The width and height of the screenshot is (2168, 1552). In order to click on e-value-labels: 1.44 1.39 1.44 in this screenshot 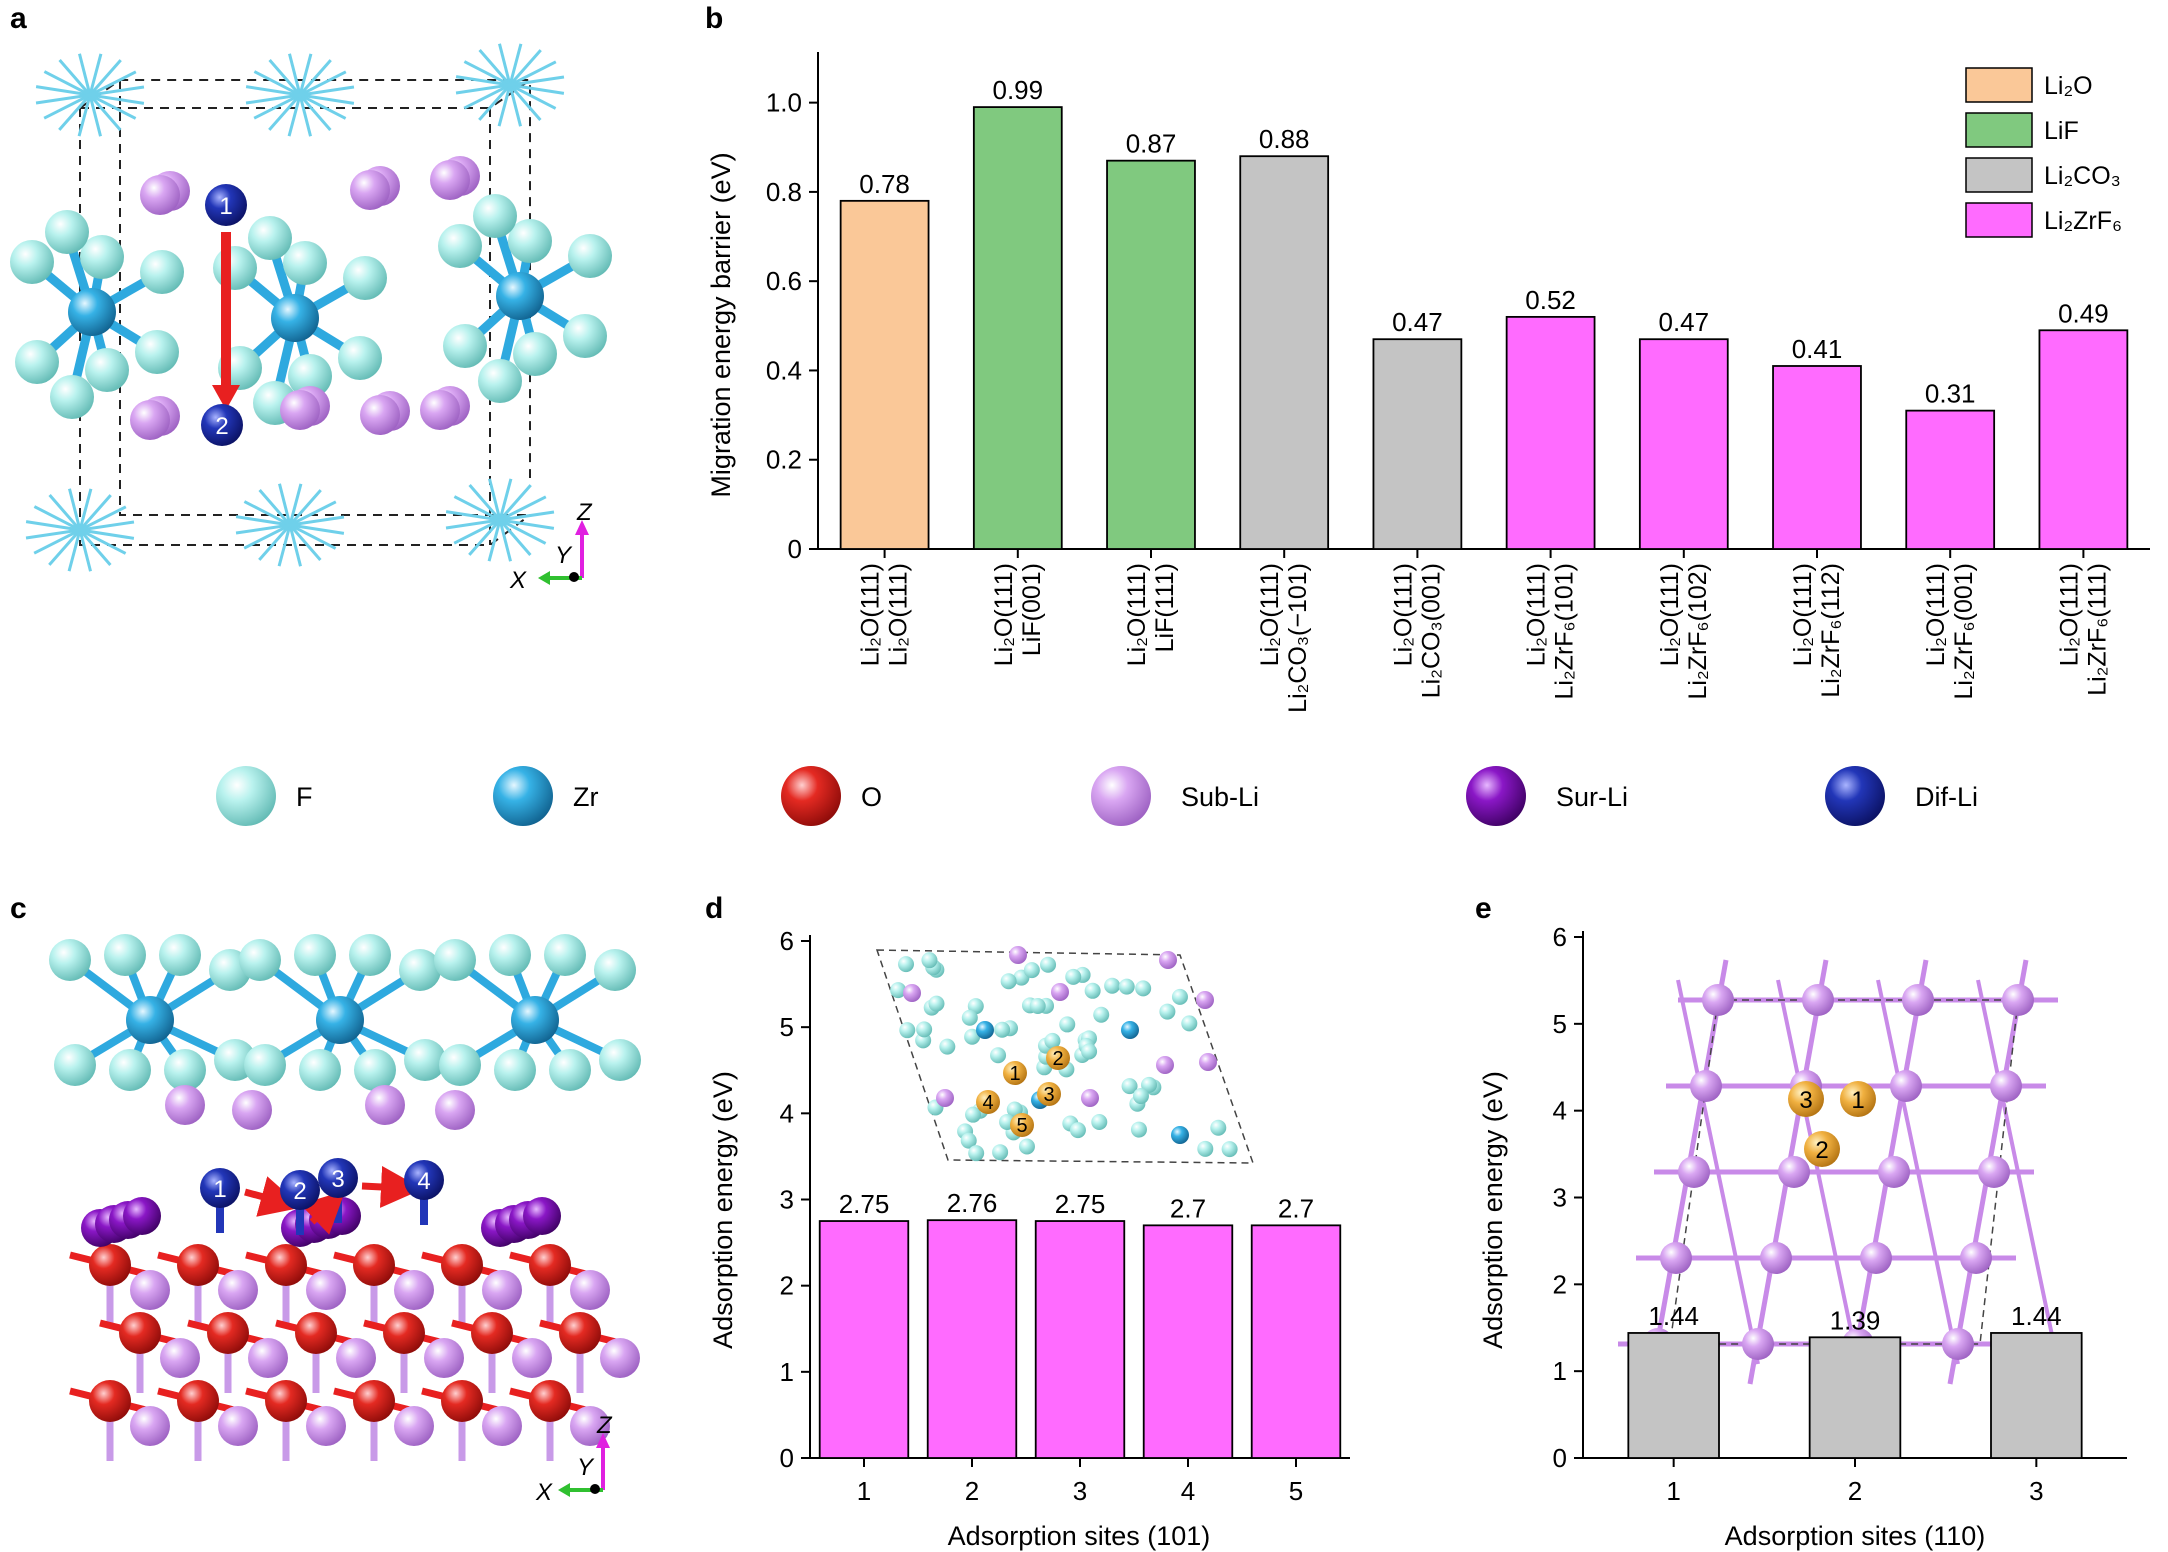, I will do `click(1854, 1318)`.